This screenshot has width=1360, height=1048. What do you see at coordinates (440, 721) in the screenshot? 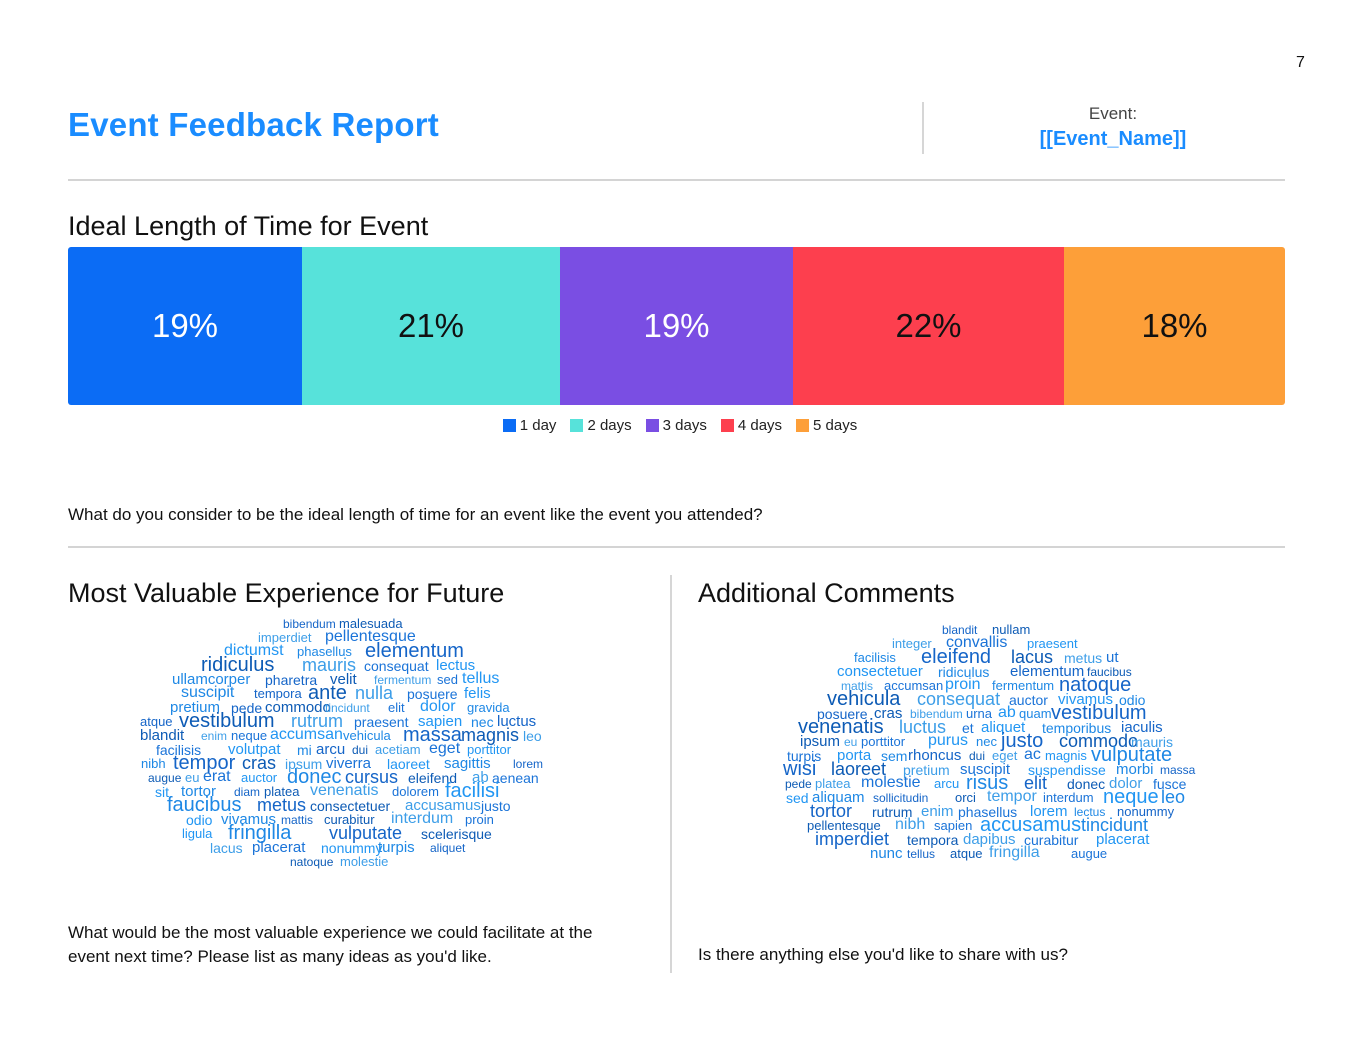
I see `cloud-word: sapien` at bounding box center [440, 721].